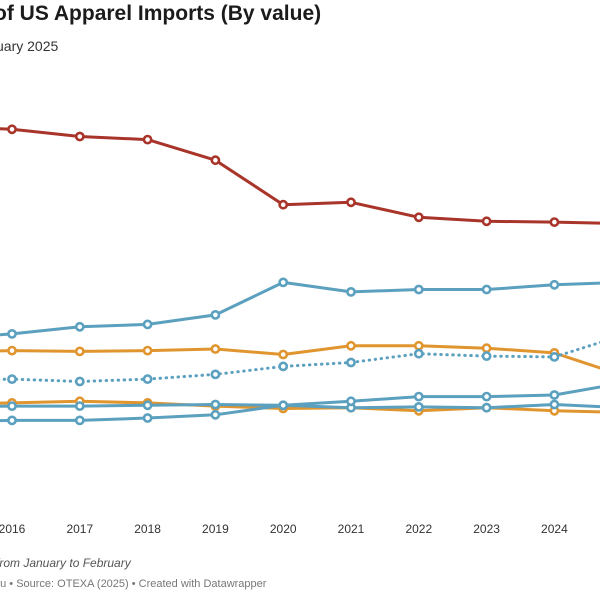  What do you see at coordinates (147, 529) in the screenshot?
I see `x-tick-label: 2018` at bounding box center [147, 529].